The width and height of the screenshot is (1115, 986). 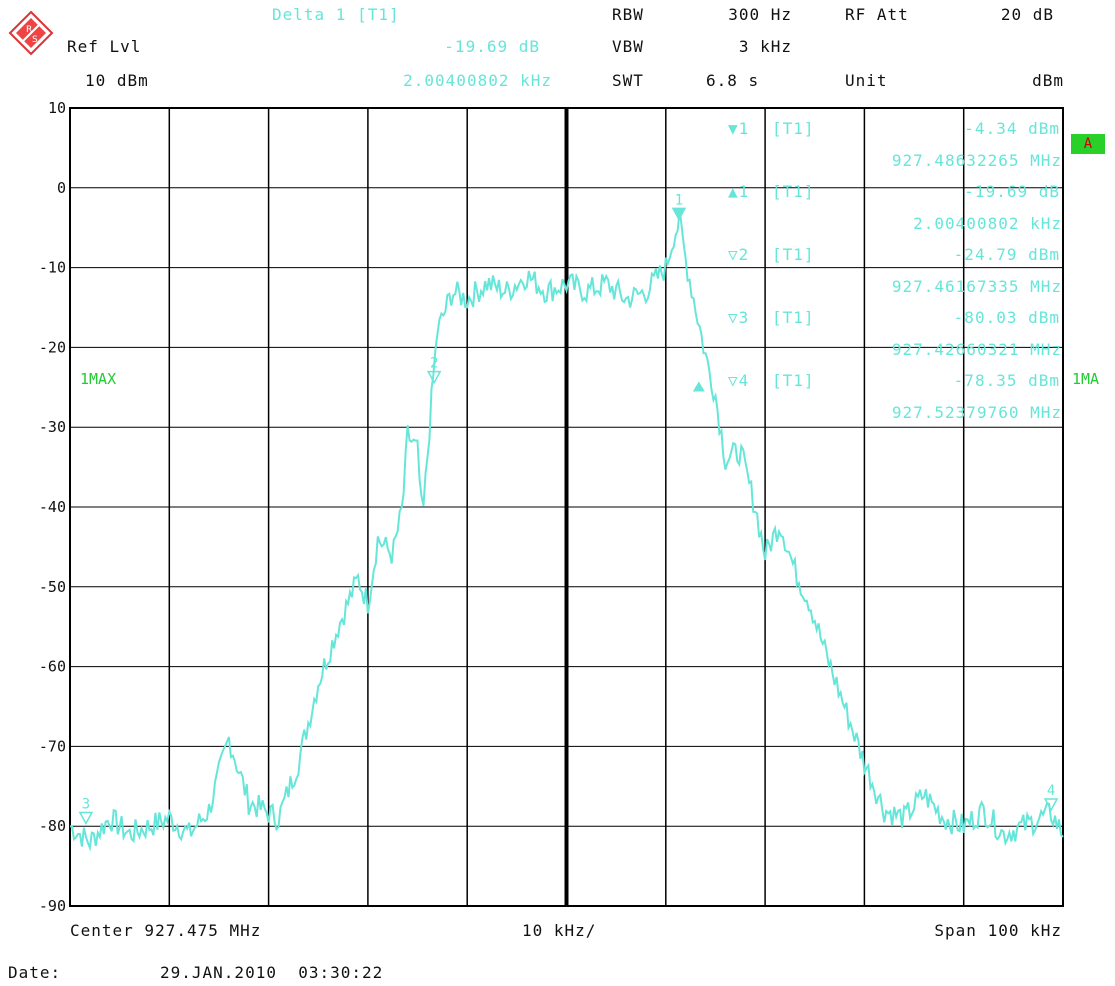 I want to click on ref-lvl-label: Ref Lvl, so click(x=104, y=46).